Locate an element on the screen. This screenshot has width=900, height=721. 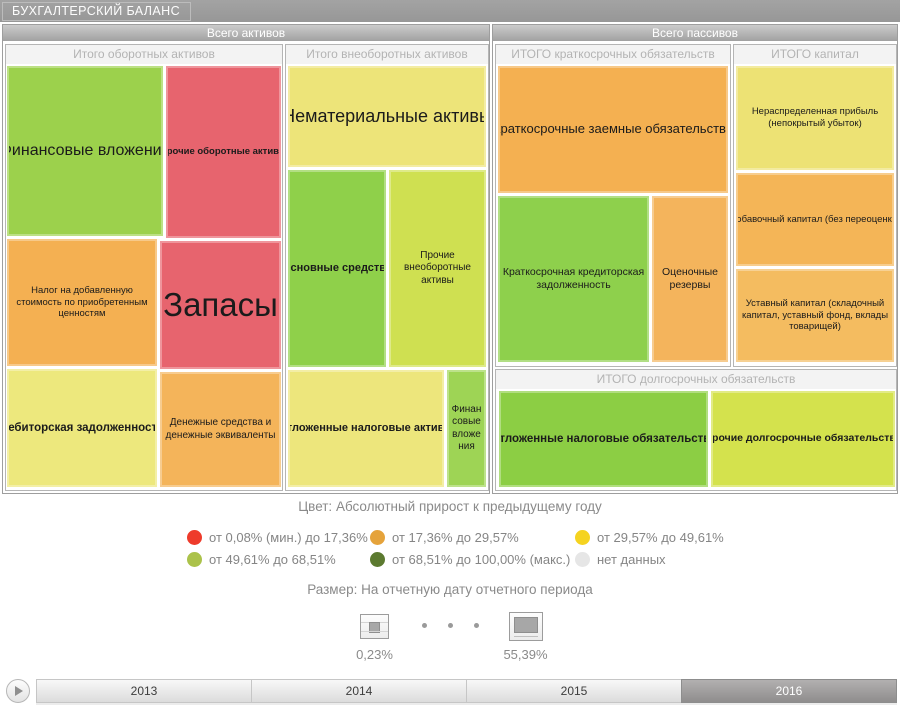
timeline: 2013 2014 2015 2016 is located at coordinates (450, 692).